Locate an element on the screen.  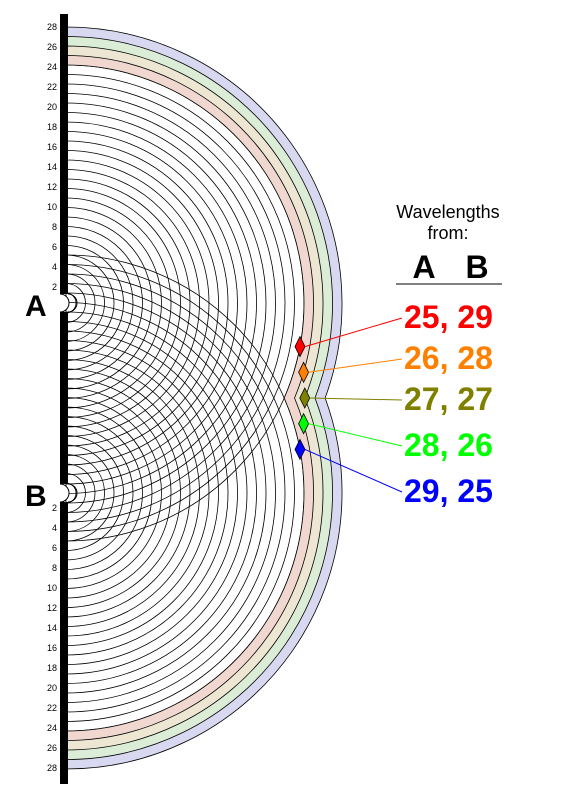
source-b-opening is located at coordinates (64, 493).